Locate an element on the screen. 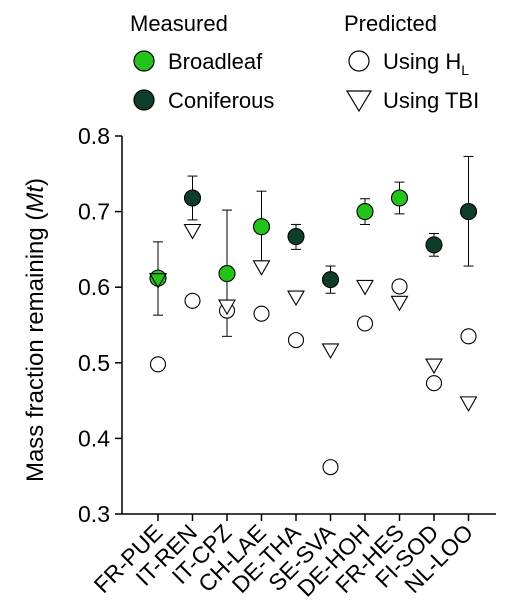 The height and width of the screenshot is (616, 507). predicted-tbi-overlay-fr-pue is located at coordinates (158, 281).